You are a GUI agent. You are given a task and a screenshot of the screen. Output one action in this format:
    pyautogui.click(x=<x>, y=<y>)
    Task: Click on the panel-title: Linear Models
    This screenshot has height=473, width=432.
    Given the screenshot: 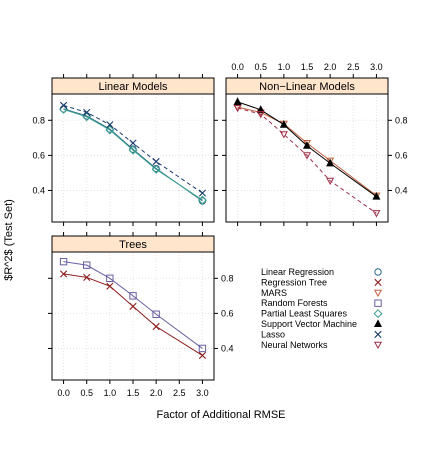 What is the action you would take?
    pyautogui.click(x=133, y=87)
    